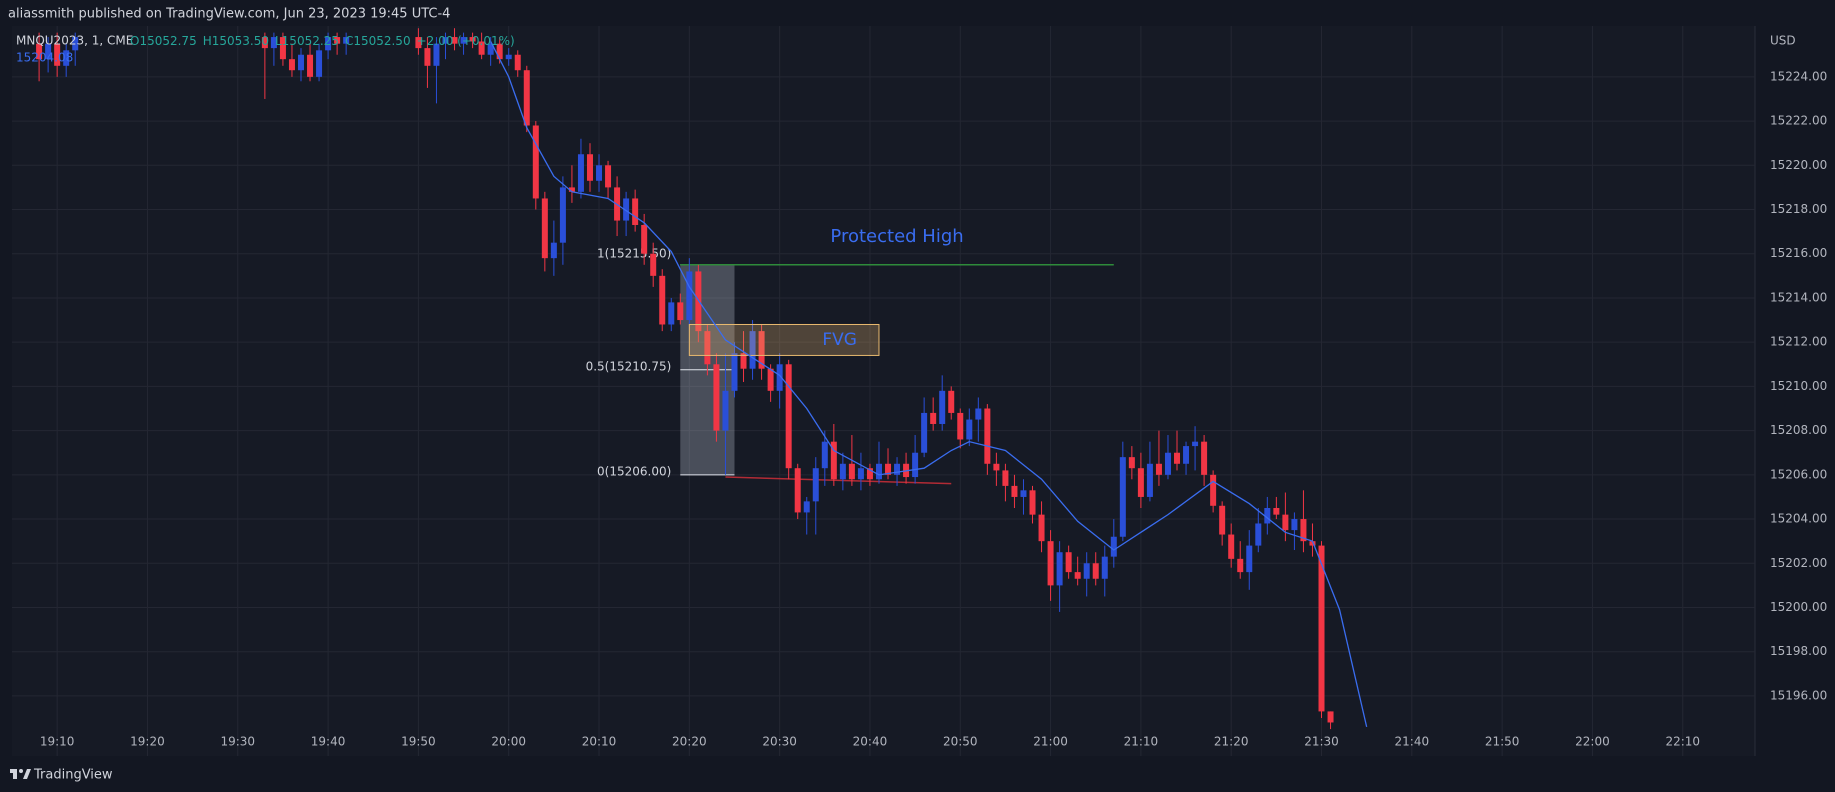 This screenshot has height=792, width=1835. Describe the element at coordinates (784, 339) in the screenshot. I see `fvg-box` at that location.